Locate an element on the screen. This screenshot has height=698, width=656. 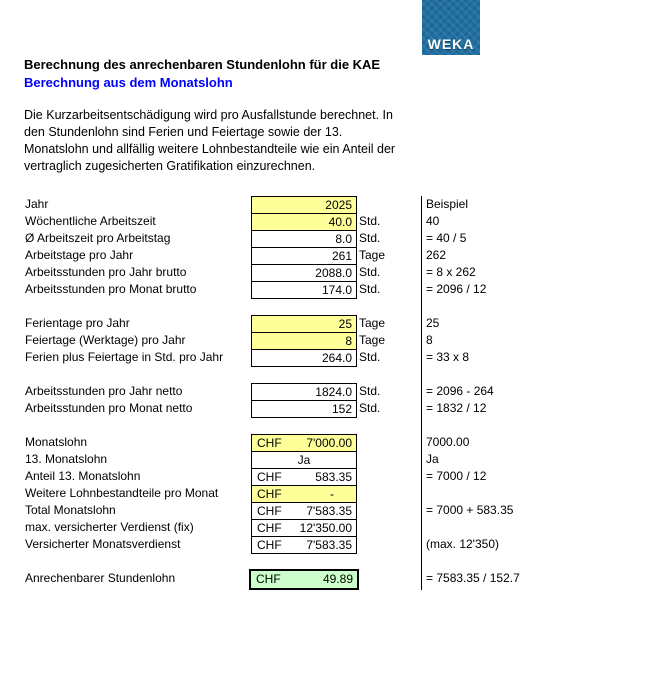
cell-value: 583.35 is located at coordinates (333, 476).